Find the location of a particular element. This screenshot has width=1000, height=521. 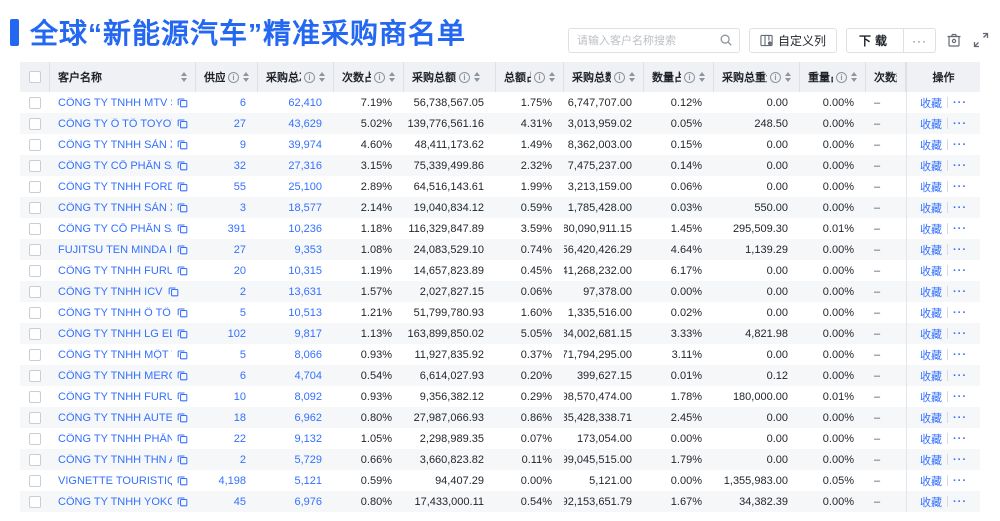

delete-button is located at coordinates (954, 41).